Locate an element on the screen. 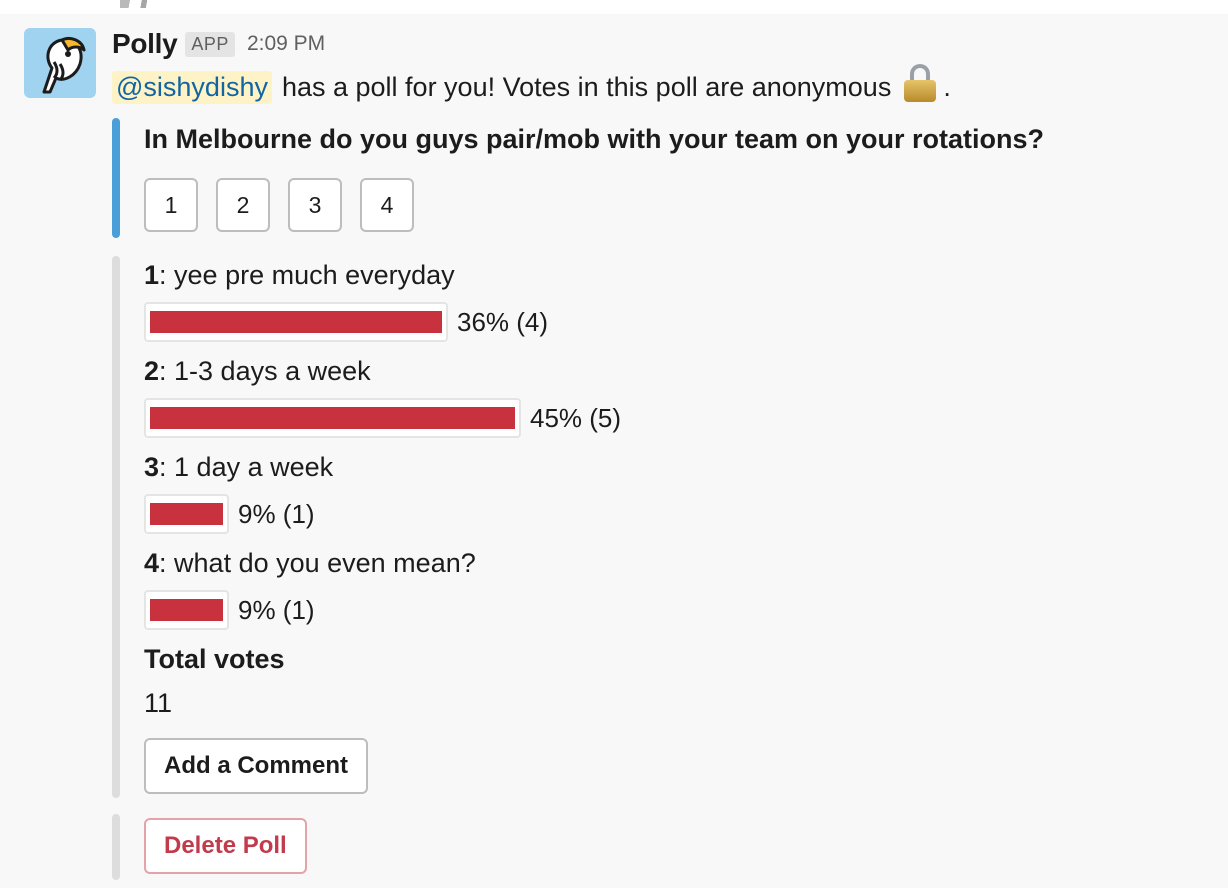 The width and height of the screenshot is (1228, 888). option-label-2: 2: 1-3 days a week is located at coordinates (257, 371).